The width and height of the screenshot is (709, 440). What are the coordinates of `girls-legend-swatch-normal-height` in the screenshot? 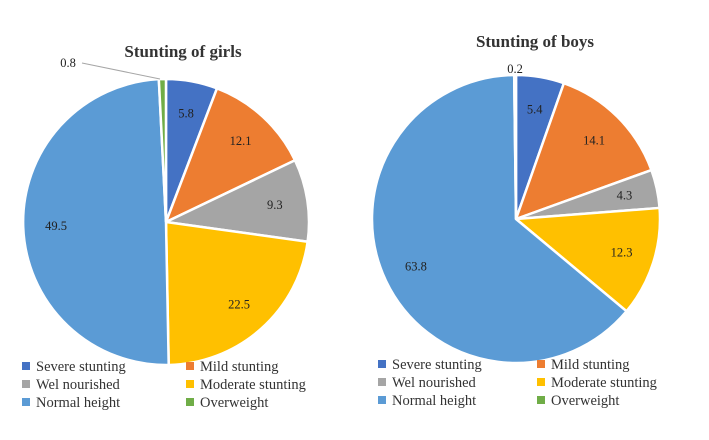 It's located at (26, 402).